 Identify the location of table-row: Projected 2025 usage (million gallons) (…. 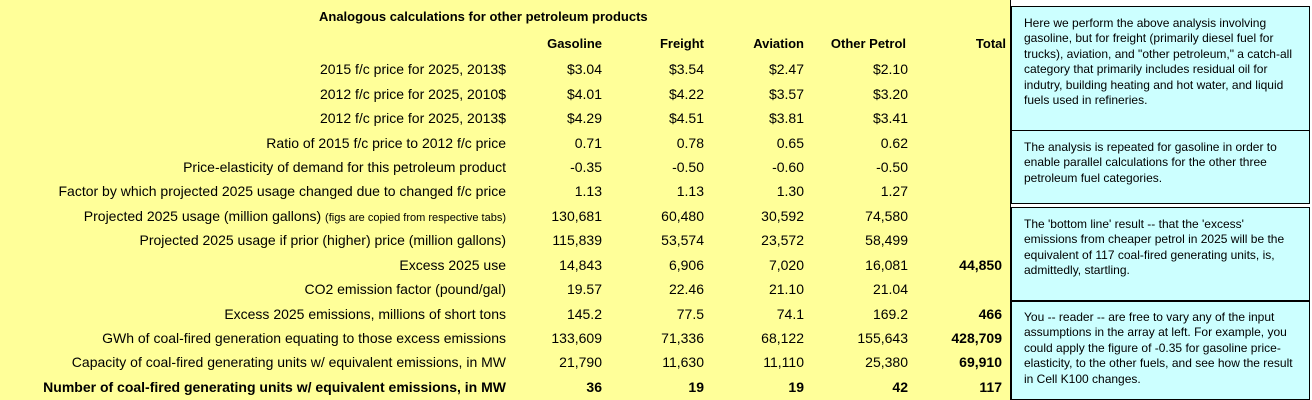
(501, 216).